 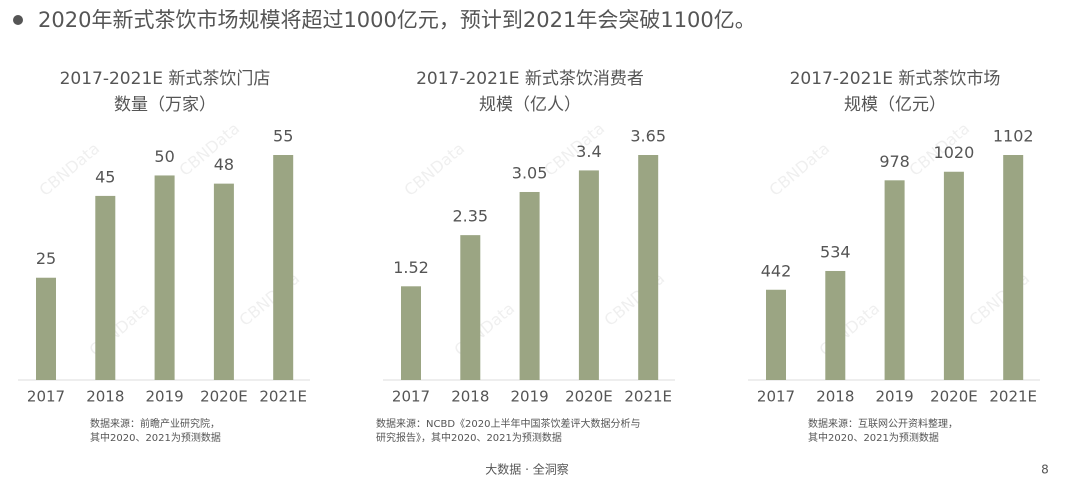 What do you see at coordinates (470, 216) in the screenshot?
I see `value-label: 2.35` at bounding box center [470, 216].